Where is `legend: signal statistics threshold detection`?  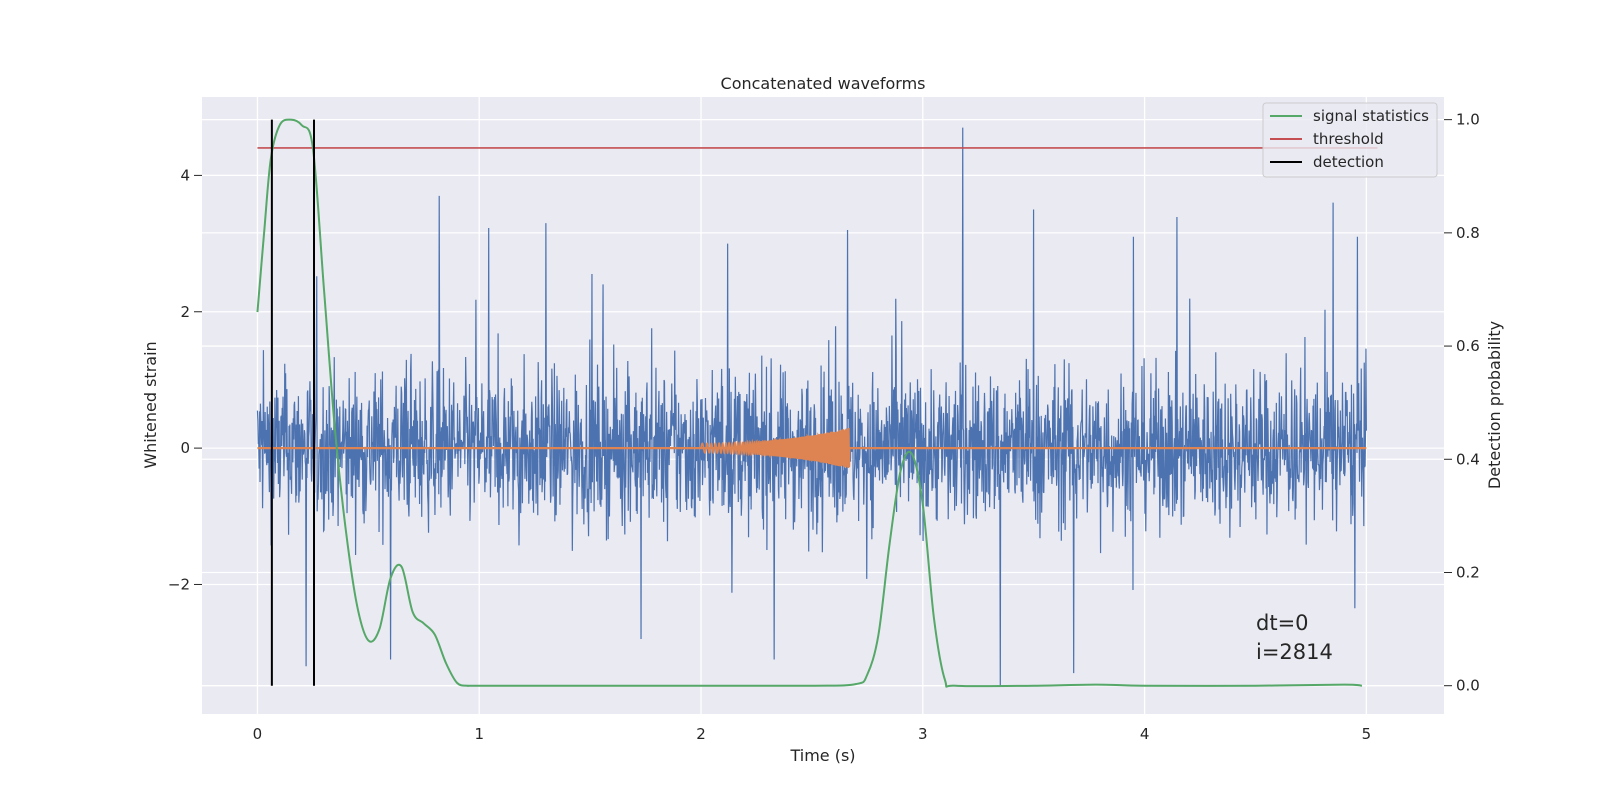
legend: signal statistics threshold detection is located at coordinates (1350, 140).